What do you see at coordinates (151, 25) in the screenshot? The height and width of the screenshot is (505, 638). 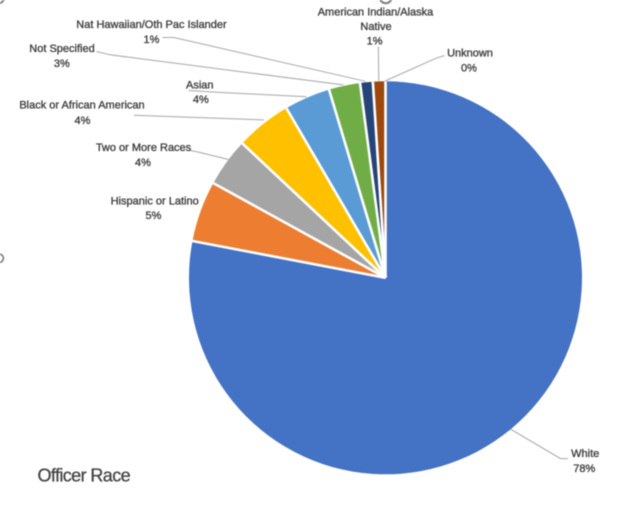 I see `svg-text: Nat Hawaiian/Oth Pac Islander` at bounding box center [151, 25].